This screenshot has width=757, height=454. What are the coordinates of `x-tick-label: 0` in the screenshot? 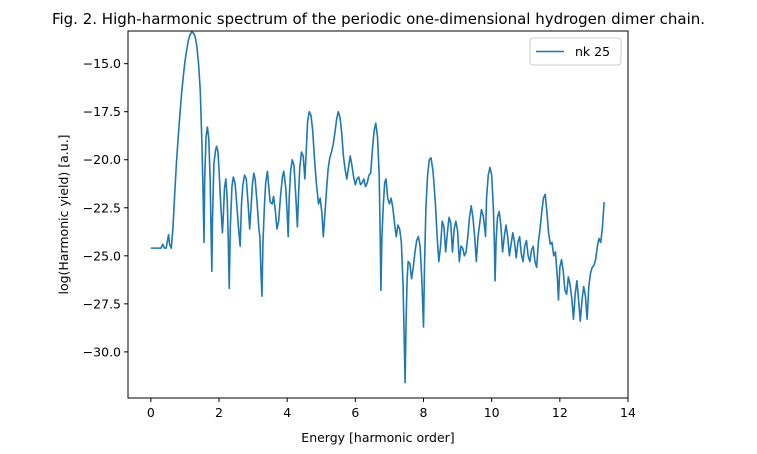 It's located at (151, 412).